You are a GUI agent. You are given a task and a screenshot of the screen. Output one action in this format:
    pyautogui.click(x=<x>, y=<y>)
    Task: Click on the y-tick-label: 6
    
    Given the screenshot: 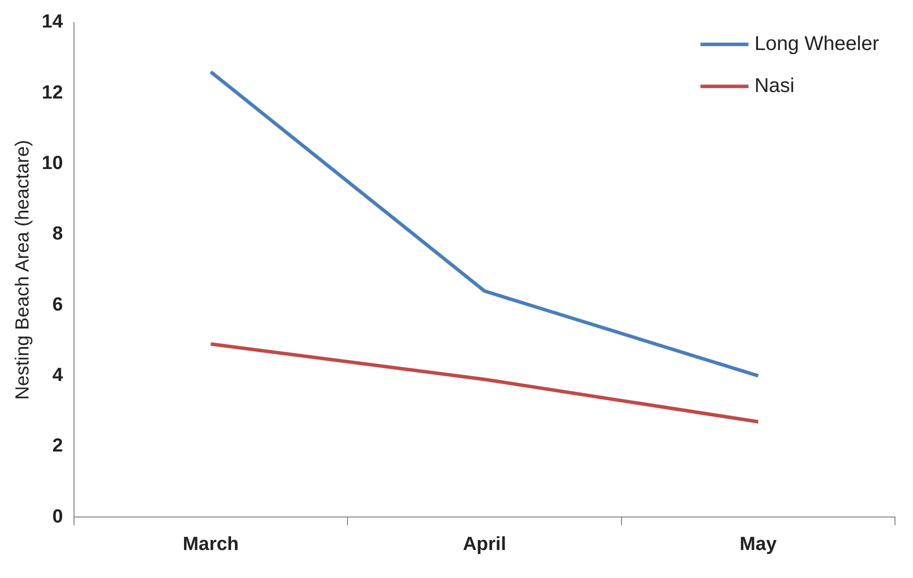 What is the action you would take?
    pyautogui.click(x=57, y=305)
    